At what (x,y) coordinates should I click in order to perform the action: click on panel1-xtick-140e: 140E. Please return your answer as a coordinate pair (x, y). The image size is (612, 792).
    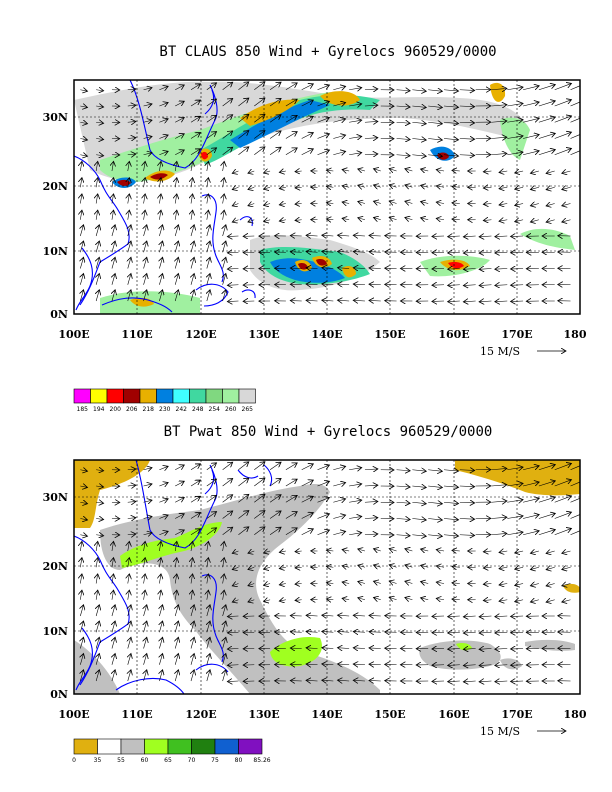
    Looking at the image, I should click on (326, 334).